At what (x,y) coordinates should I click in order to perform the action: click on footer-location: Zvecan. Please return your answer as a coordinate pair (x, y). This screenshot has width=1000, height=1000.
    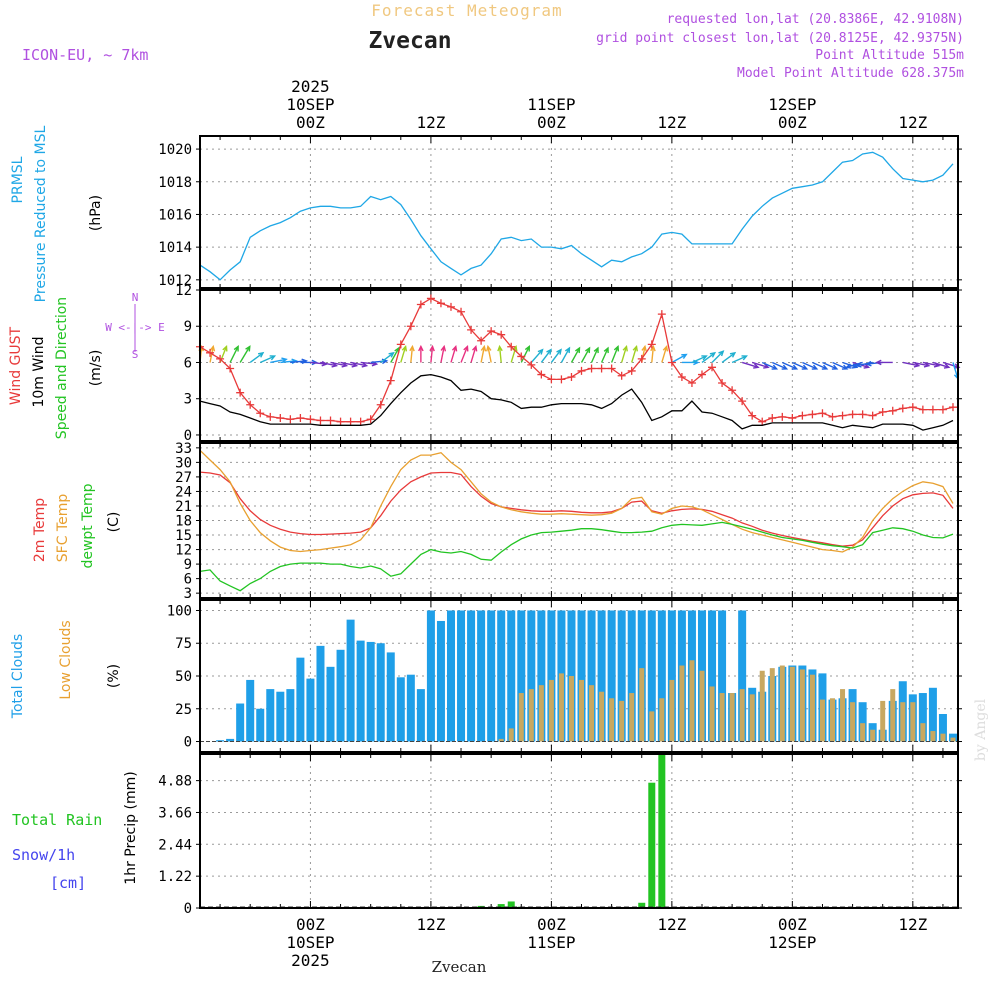
    Looking at the image, I should click on (459, 967).